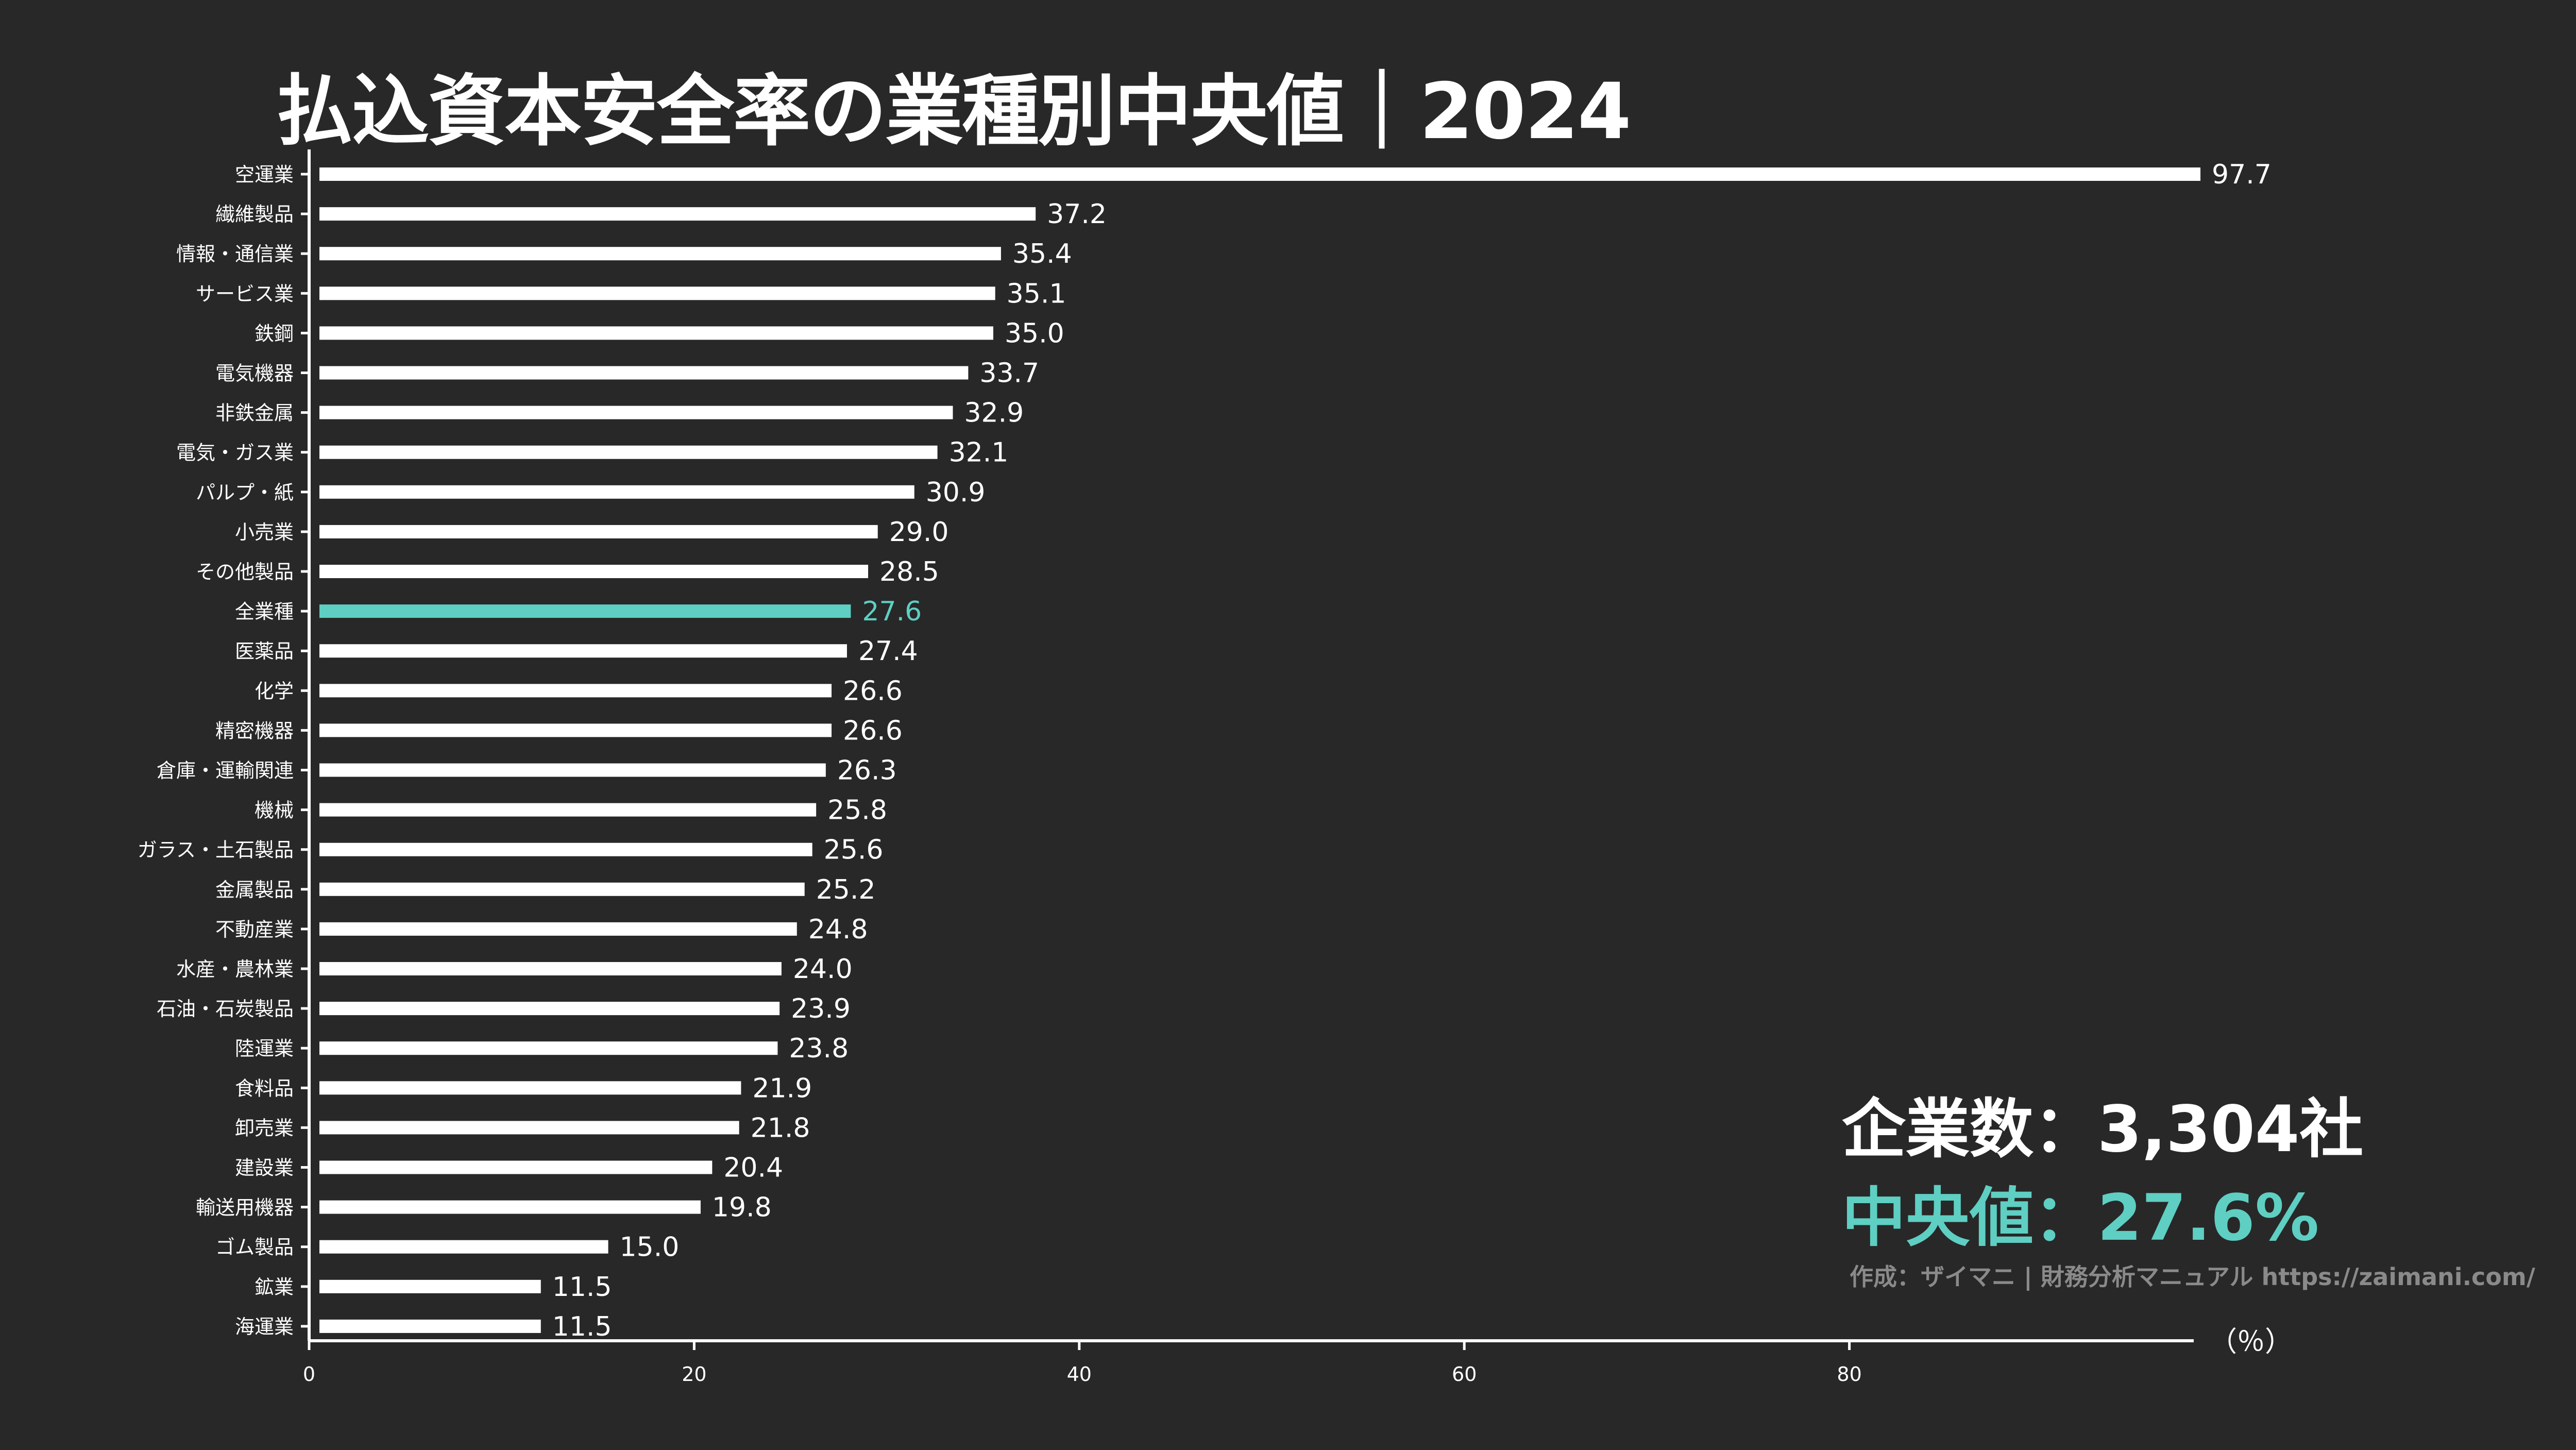 The width and height of the screenshot is (2576, 1450). What do you see at coordinates (819, 1048) in the screenshot?
I see `value-label: 23.8` at bounding box center [819, 1048].